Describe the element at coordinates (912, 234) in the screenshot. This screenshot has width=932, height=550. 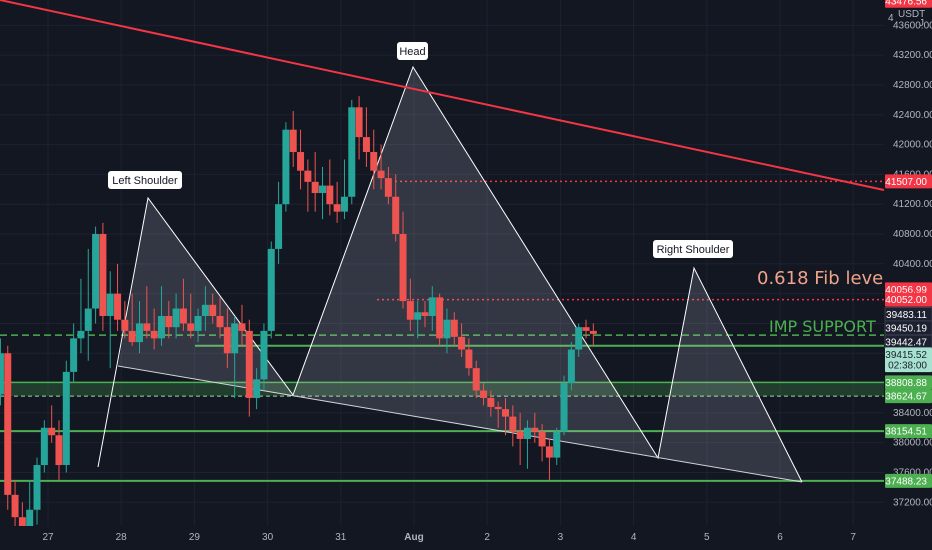
I see `y-tick-label: 40800.00` at that location.